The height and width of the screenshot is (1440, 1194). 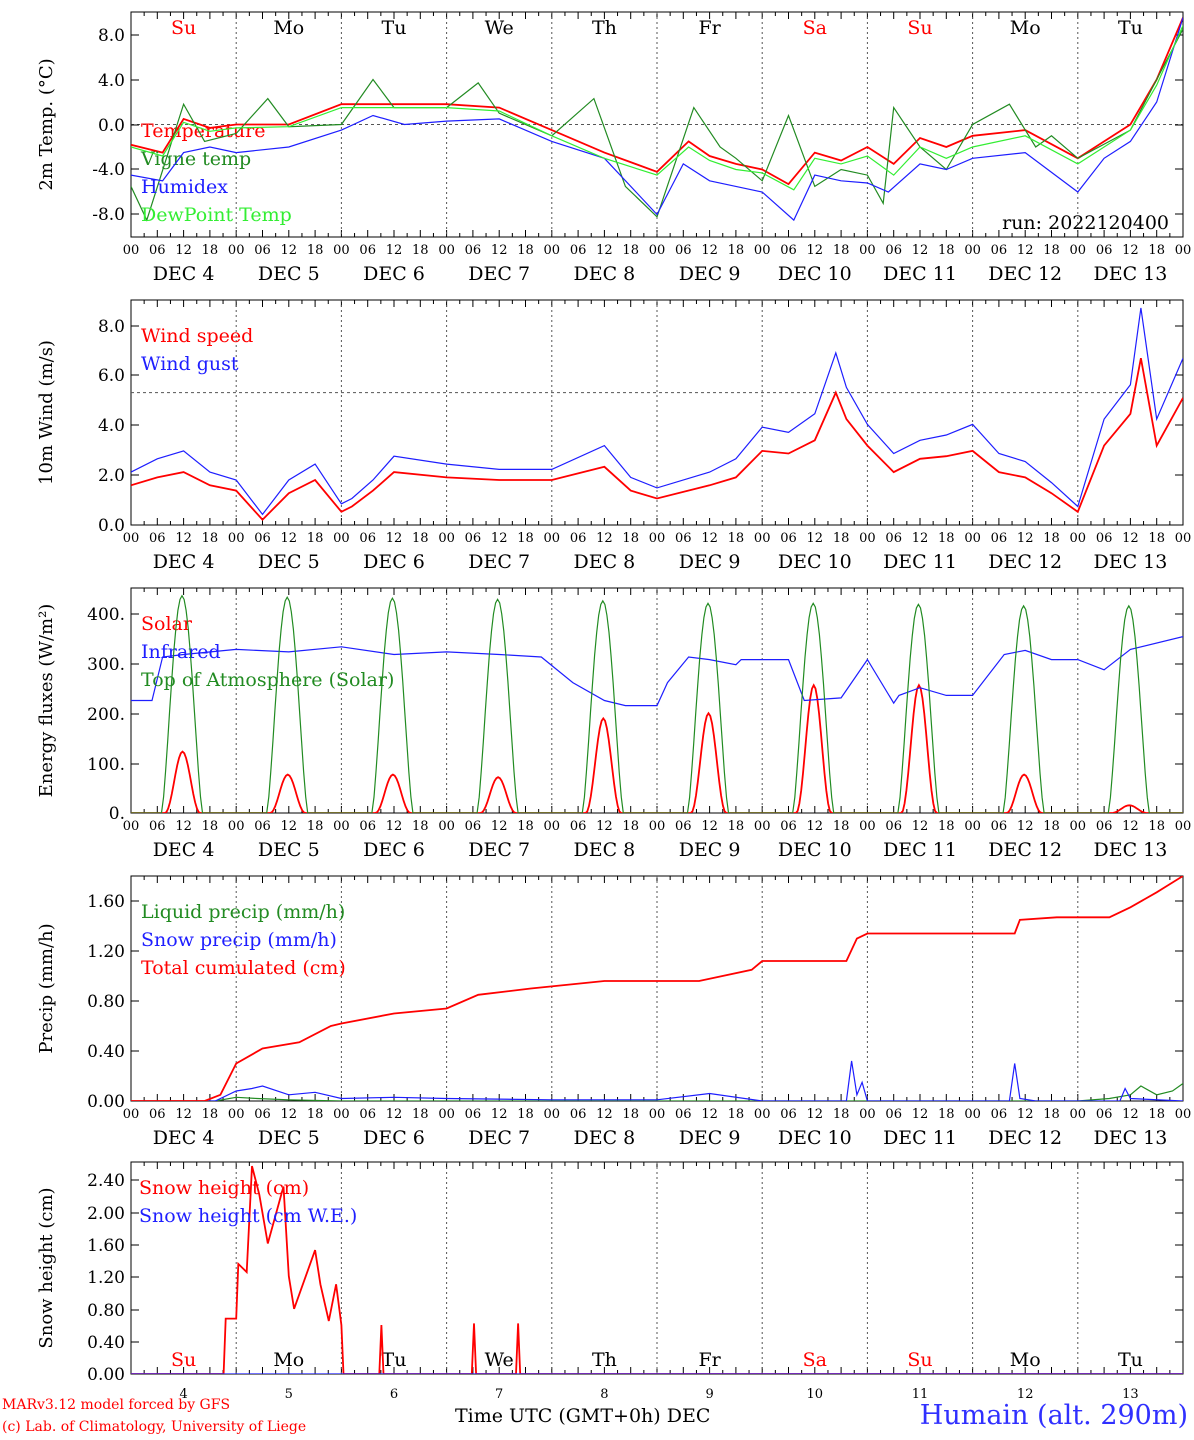 What do you see at coordinates (106, 665) in the screenshot?
I see `y-tick-label: 300.` at bounding box center [106, 665].